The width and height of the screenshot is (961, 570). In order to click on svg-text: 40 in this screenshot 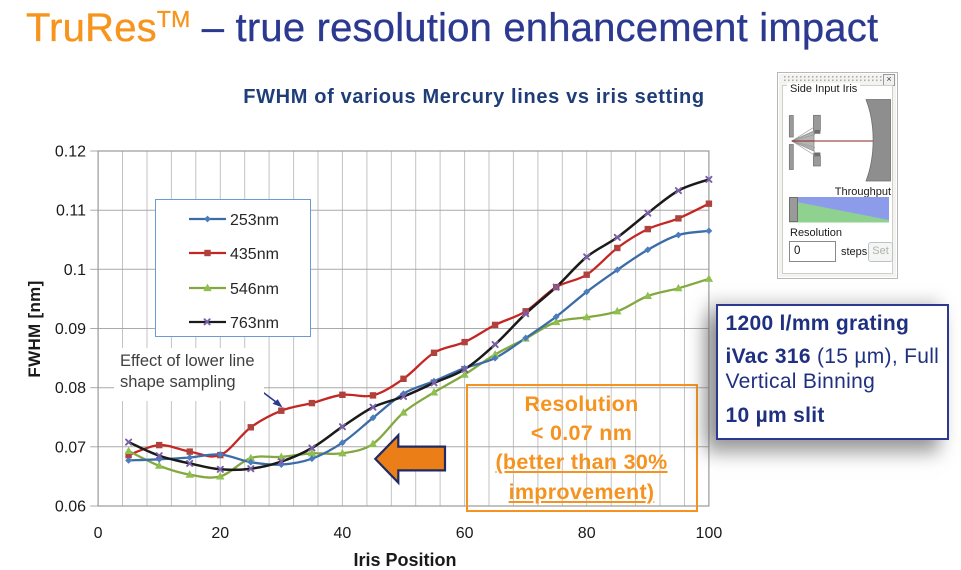, I will do `click(343, 533)`.